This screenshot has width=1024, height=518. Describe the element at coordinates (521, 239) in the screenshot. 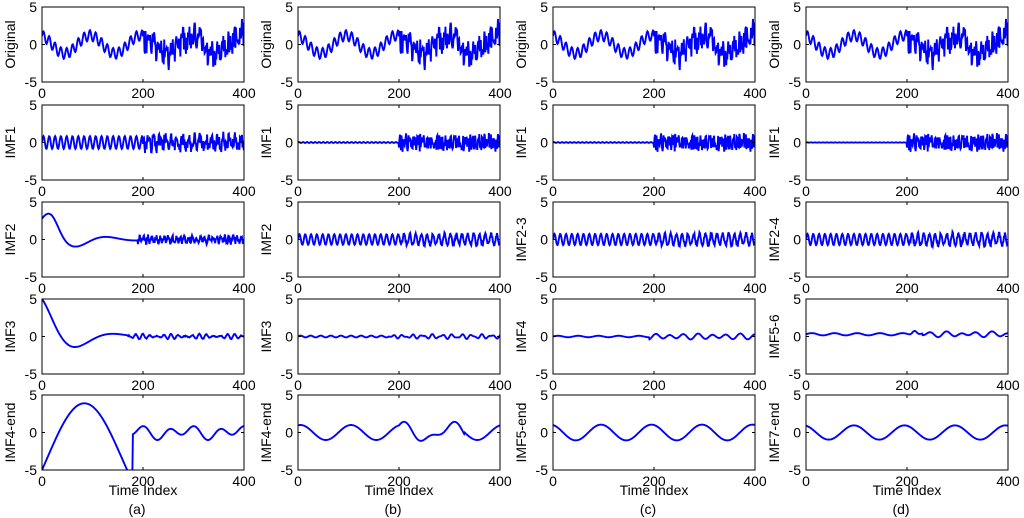

I see `y-axis-label: IMF2-3` at that location.